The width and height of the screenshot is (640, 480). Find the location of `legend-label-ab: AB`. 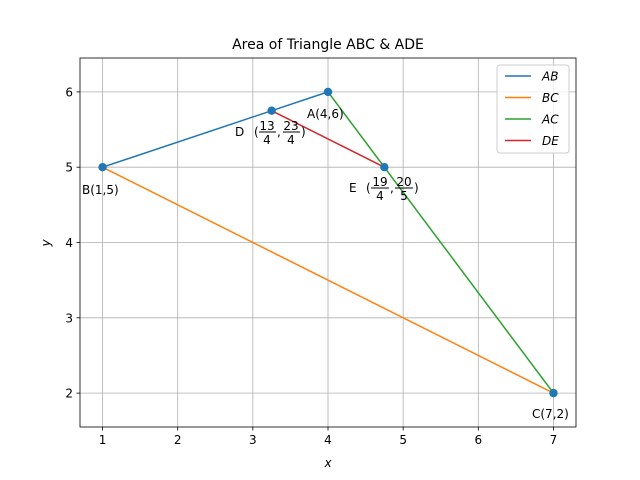

legend-label-ab: AB is located at coordinates (549, 77).